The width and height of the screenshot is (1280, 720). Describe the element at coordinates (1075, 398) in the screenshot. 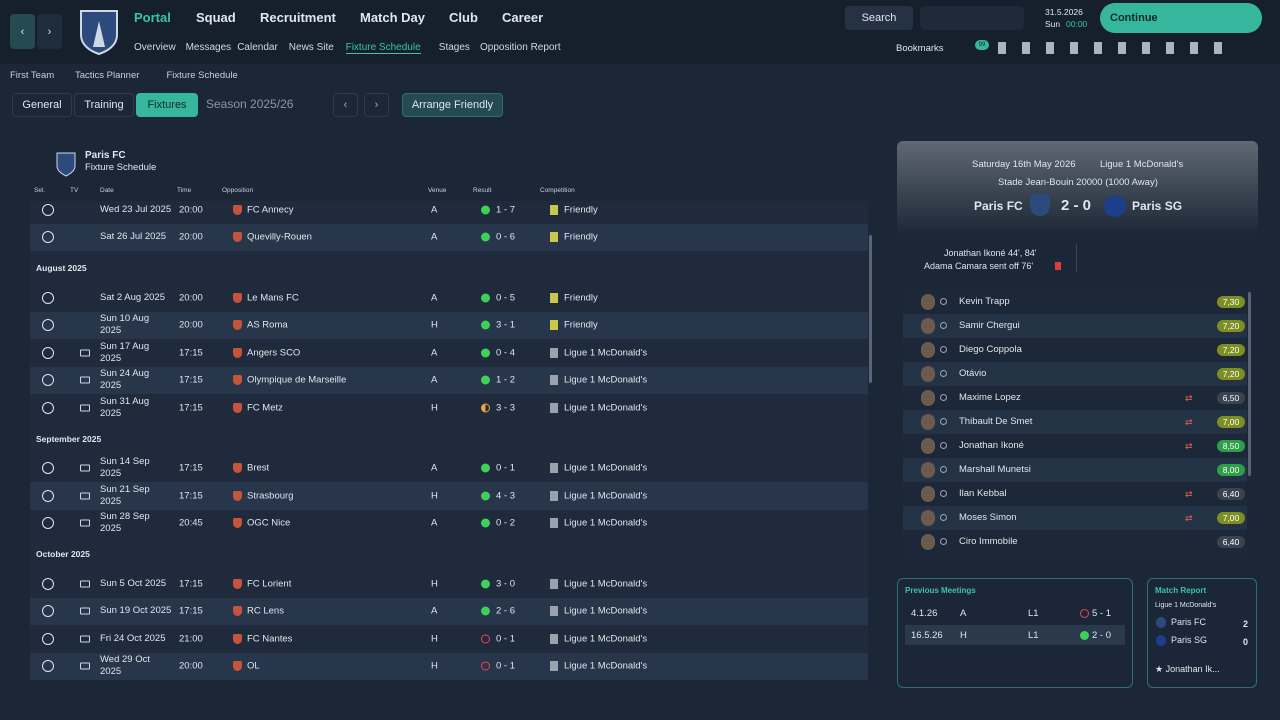

I see `player-row: Maxime Lopez ⇄ 6,50` at that location.